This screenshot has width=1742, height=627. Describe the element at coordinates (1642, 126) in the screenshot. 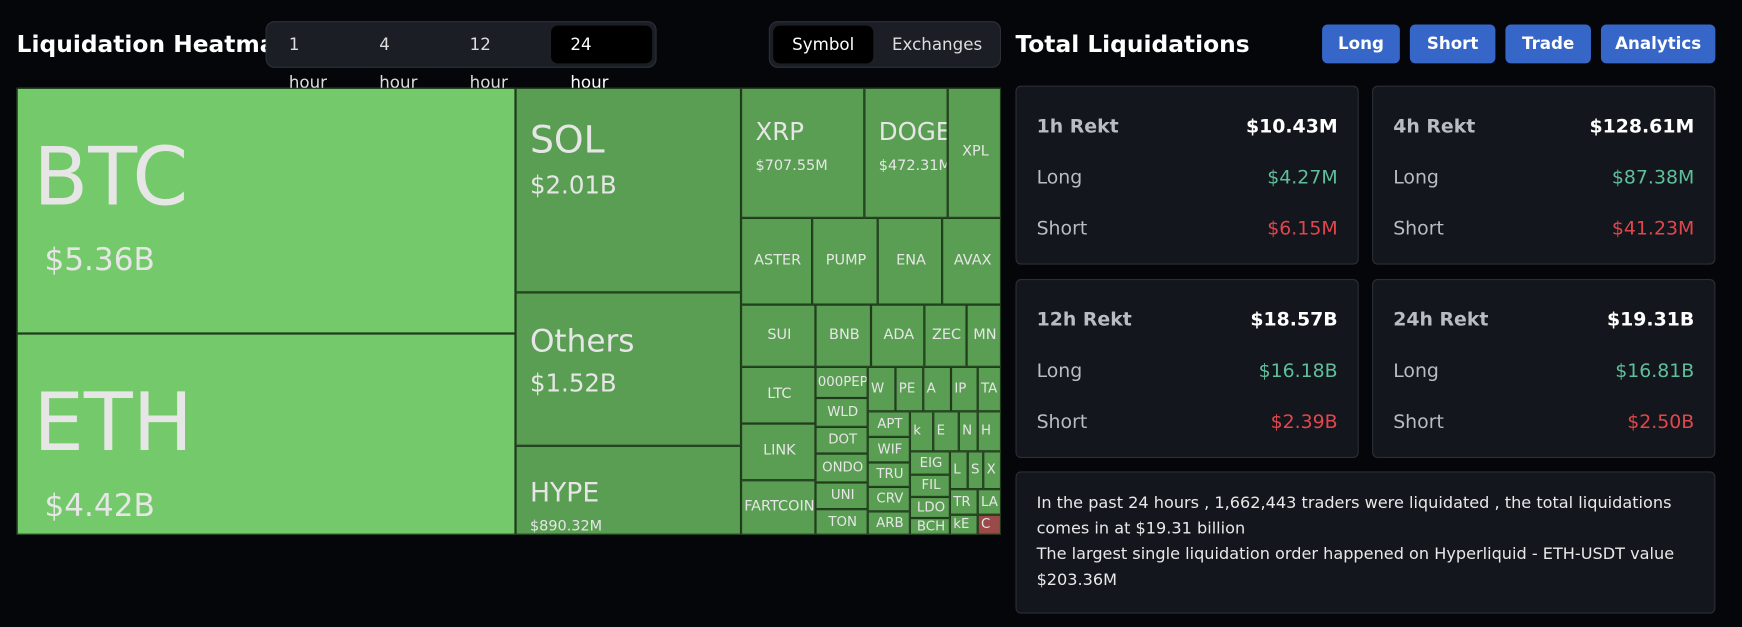

I see `card-total: $128.61M` at that location.